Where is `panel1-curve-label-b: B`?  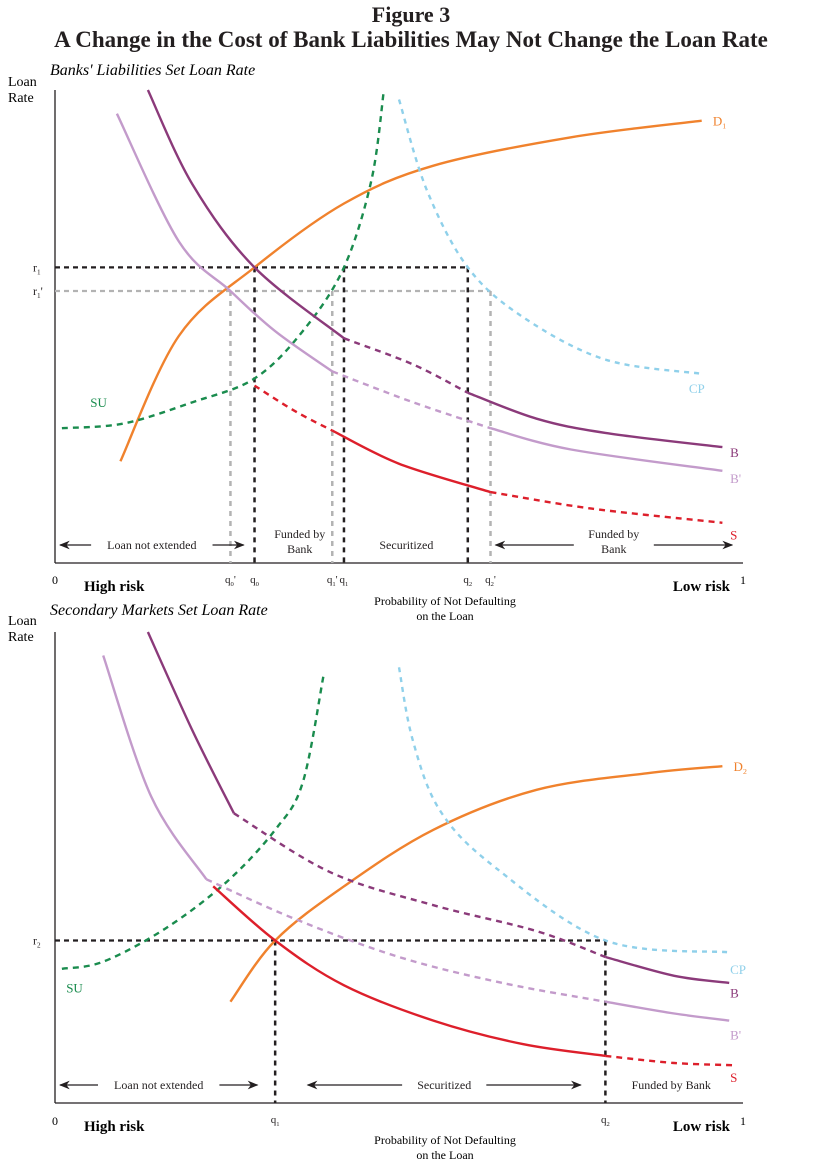 panel1-curve-label-b: B is located at coordinates (734, 452).